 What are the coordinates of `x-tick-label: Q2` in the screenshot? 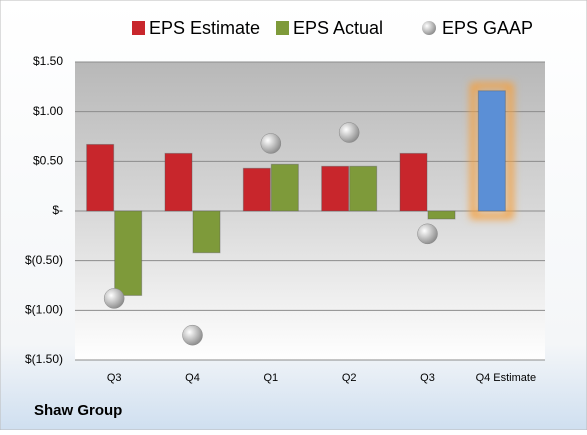 It's located at (349, 378).